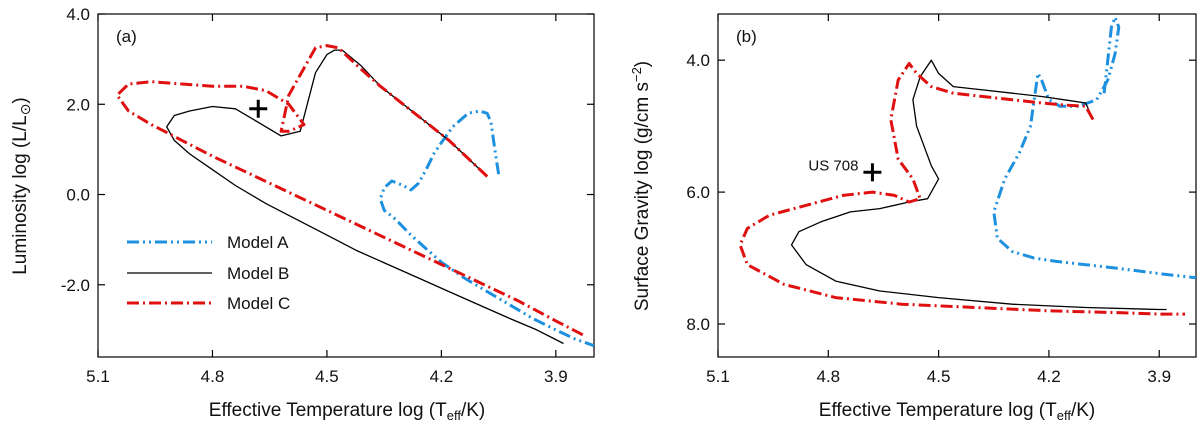 This screenshot has height=428, width=1200. I want to click on legend-label-model-a: Model A, so click(258, 242).